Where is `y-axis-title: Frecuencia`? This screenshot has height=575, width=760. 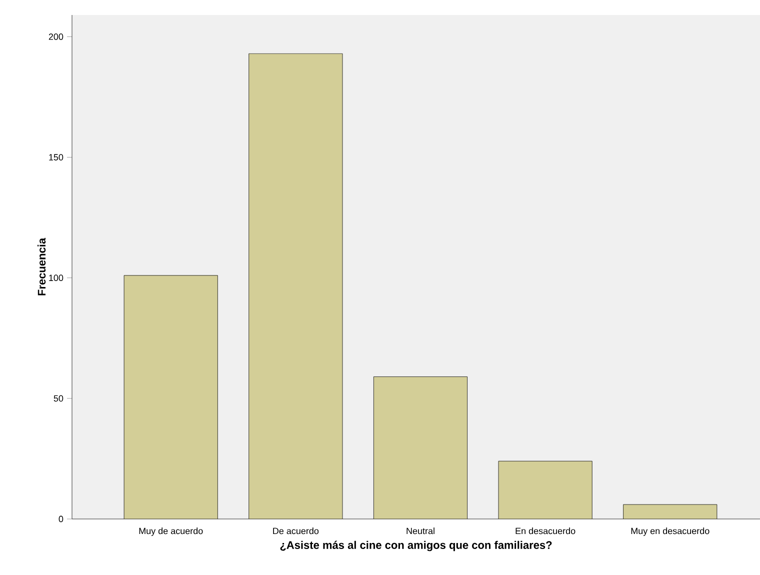 y-axis-title: Frecuencia is located at coordinates (42, 267).